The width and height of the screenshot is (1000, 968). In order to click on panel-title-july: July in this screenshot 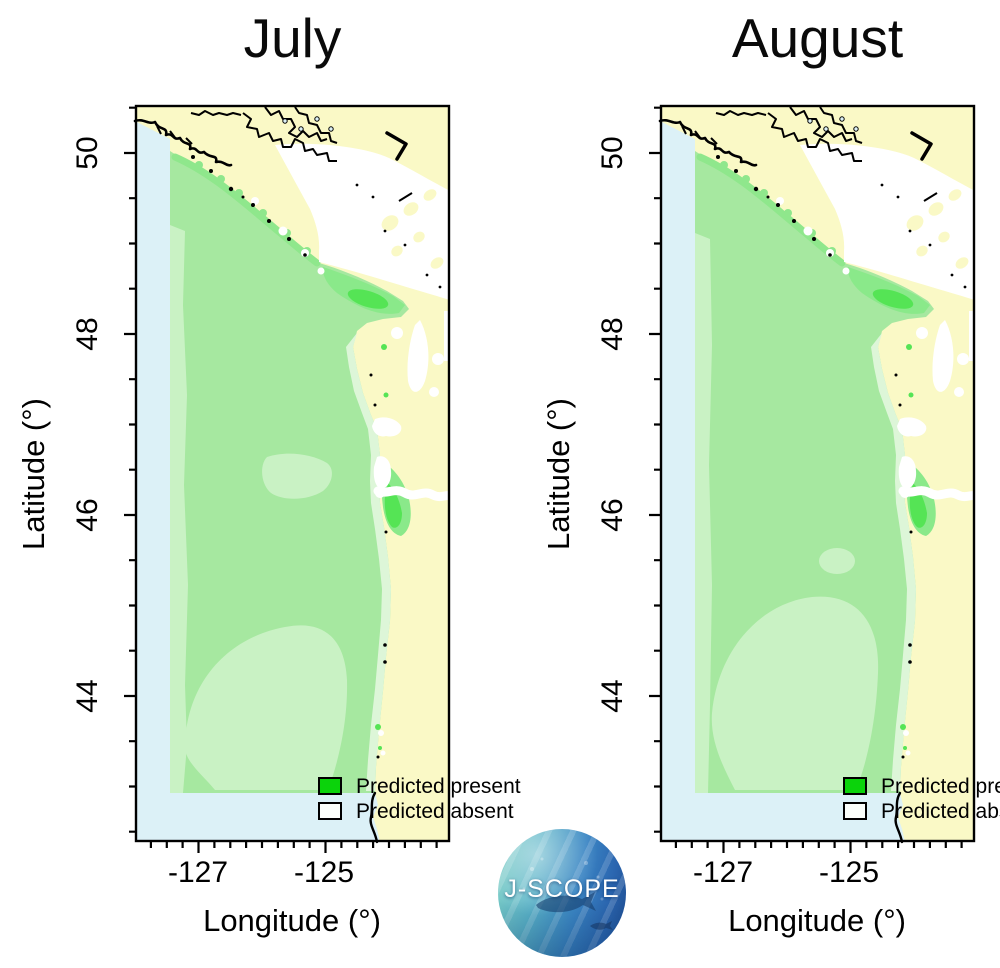, I will do `click(292, 38)`.